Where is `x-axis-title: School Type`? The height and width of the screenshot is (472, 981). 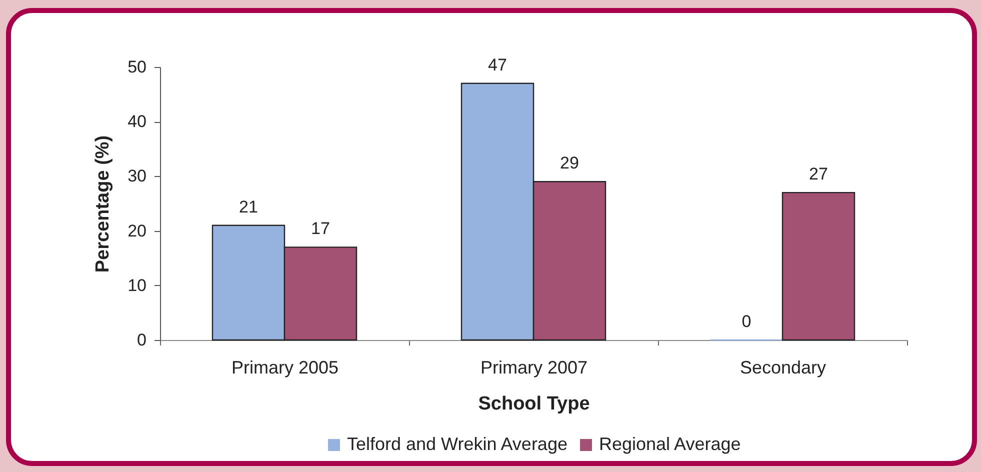 x-axis-title: School Type is located at coordinates (534, 404).